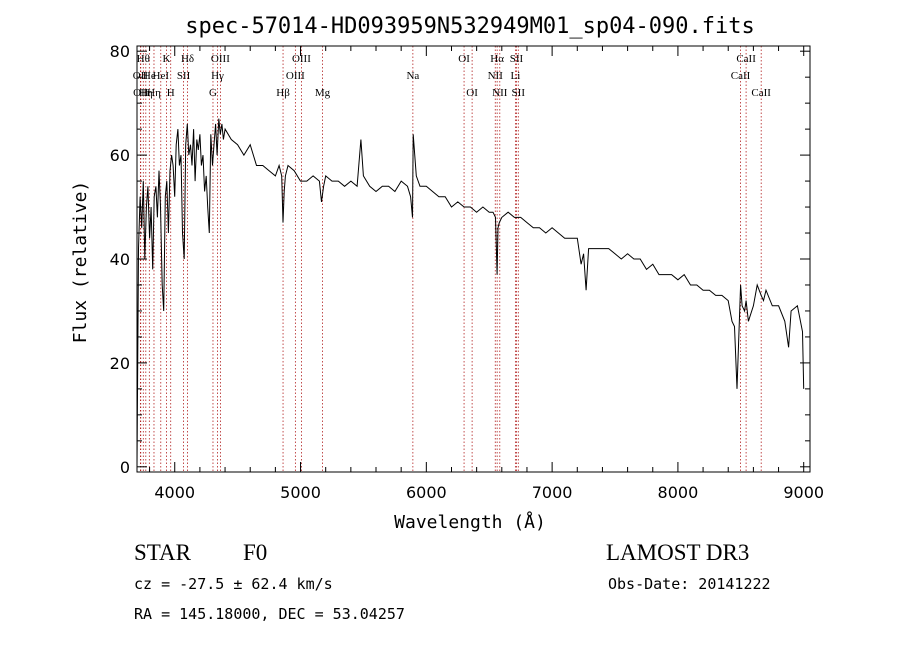  Describe the element at coordinates (497, 59) in the screenshot. I see `line-label: Hα` at that location.